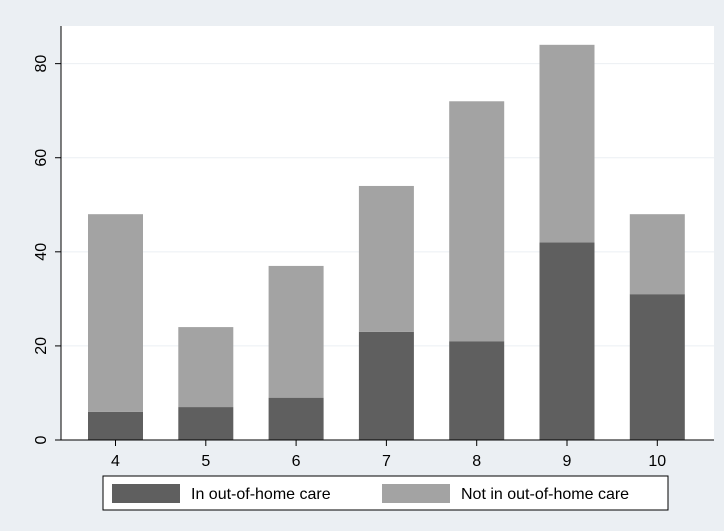  Describe the element at coordinates (545, 494) in the screenshot. I see `legend-label-not-in-care: Not in out-of-home care` at that location.